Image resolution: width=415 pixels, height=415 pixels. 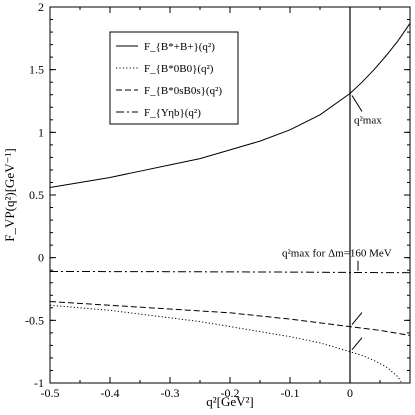 I want to click on legend-box, so click(x=174, y=78).